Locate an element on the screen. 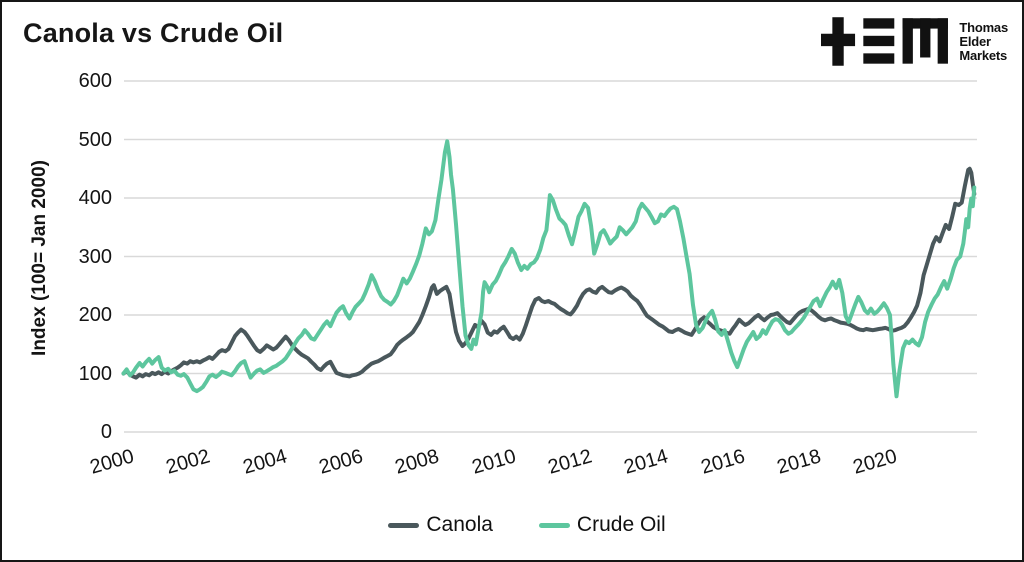  y-tick-label: 200 is located at coordinates (95, 315).